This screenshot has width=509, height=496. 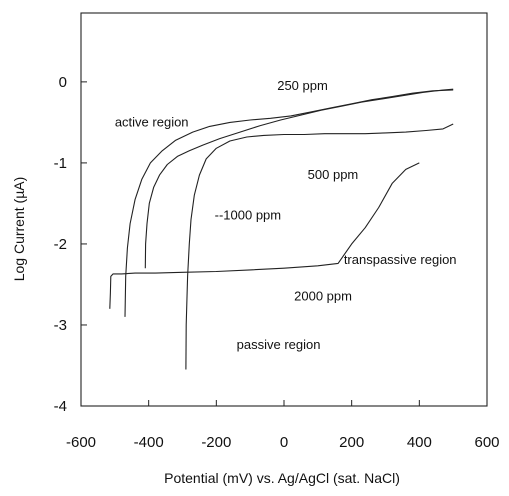 What do you see at coordinates (63, 82) in the screenshot?
I see `y-tick-label: 0` at bounding box center [63, 82].